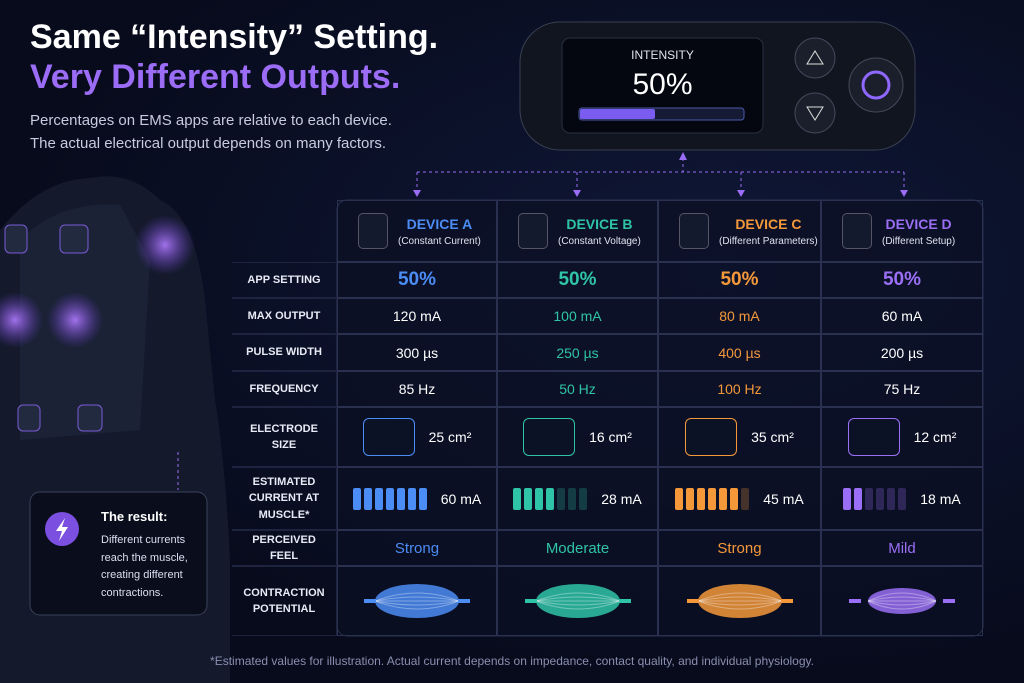 The height and width of the screenshot is (683, 1024). What do you see at coordinates (919, 241) in the screenshot?
I see `device-note: (Different Setup)` at bounding box center [919, 241].